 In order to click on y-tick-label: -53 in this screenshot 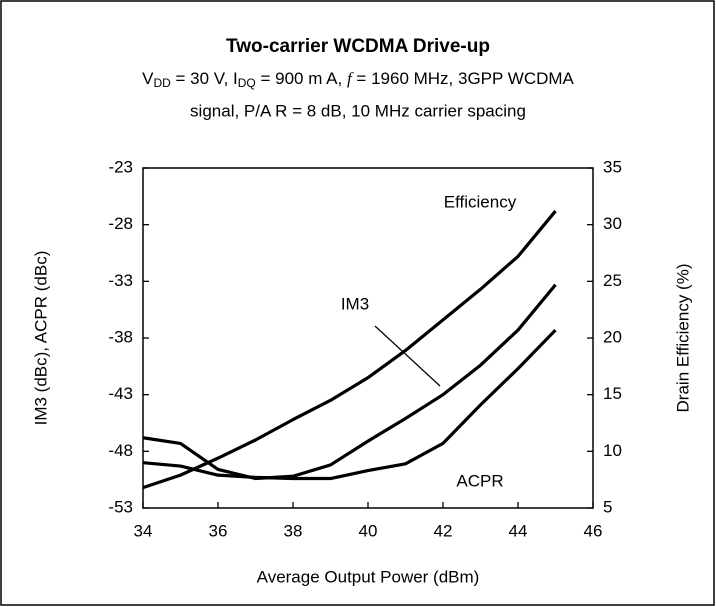, I will do `click(120, 506)`.